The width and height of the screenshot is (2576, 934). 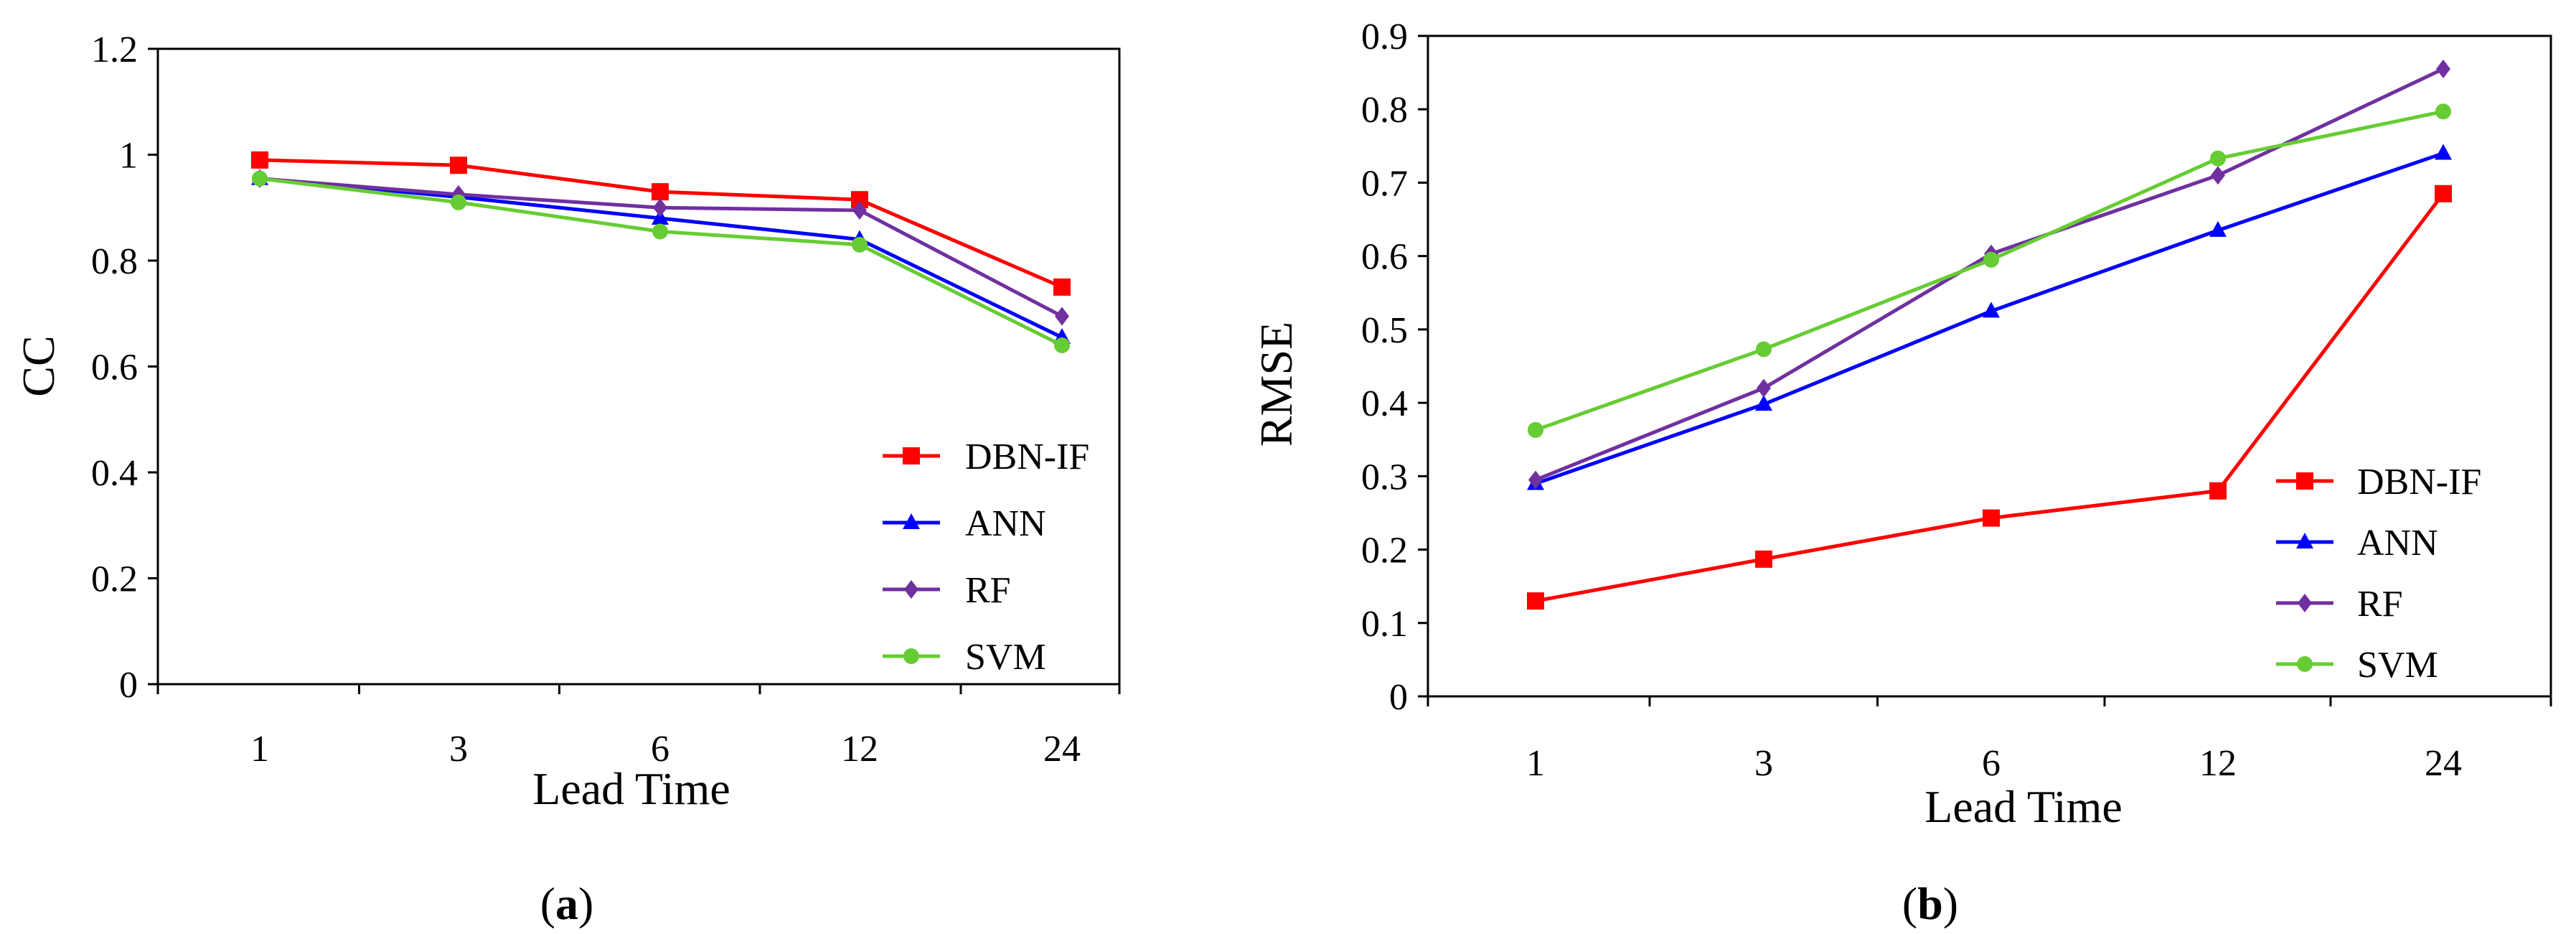 I want to click on x-tick-label: 6, so click(x=1991, y=764).